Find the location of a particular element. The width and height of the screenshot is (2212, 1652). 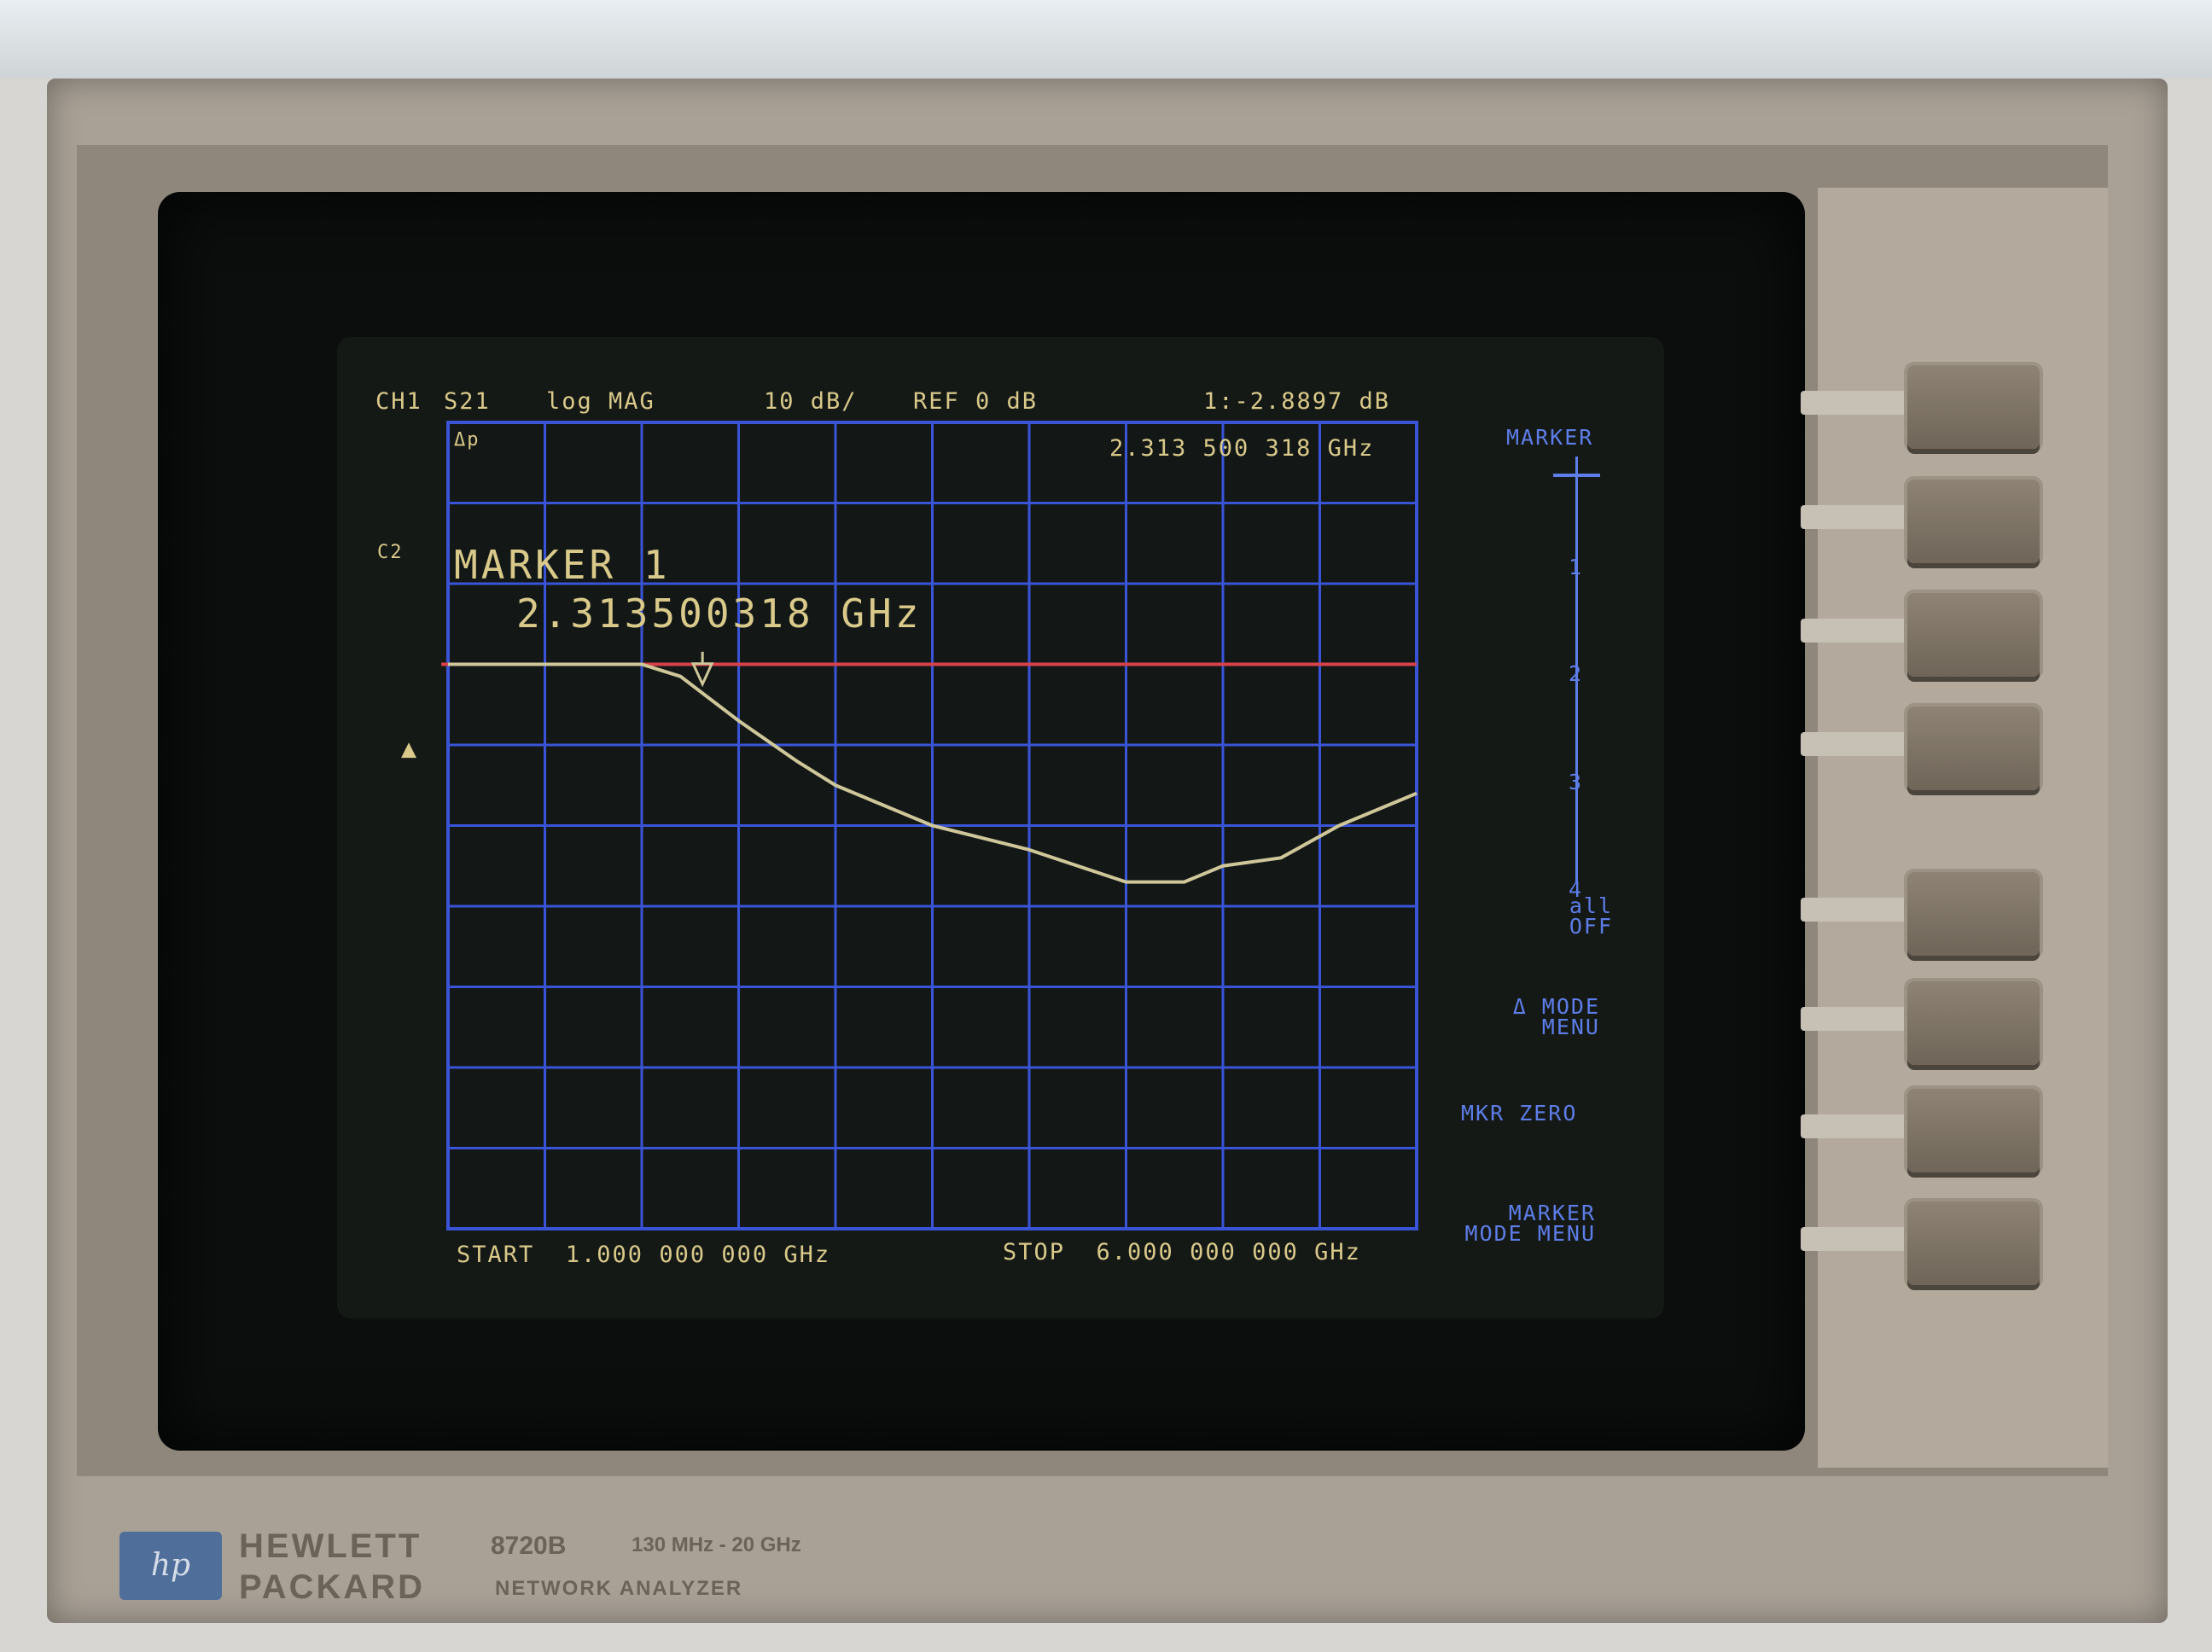

marker-frequency: 2.313500318 GHz is located at coordinates (719, 613).